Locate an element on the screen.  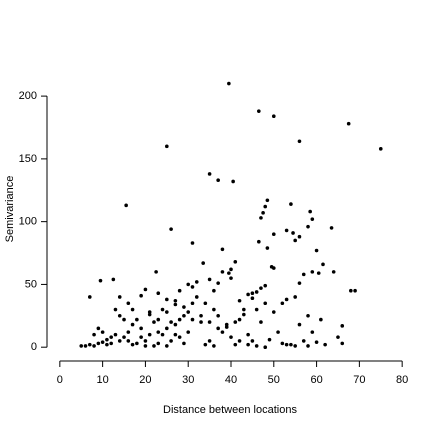
x-tick-label: 10 is located at coordinates (103, 380).